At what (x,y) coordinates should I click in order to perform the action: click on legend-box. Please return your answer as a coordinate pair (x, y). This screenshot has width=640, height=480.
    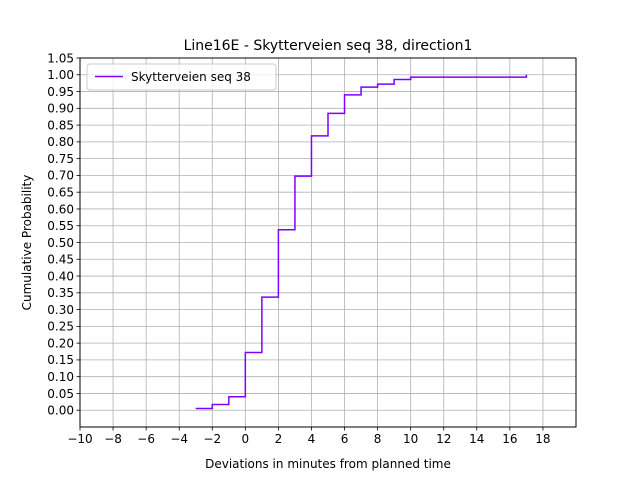
    Looking at the image, I should click on (181, 77).